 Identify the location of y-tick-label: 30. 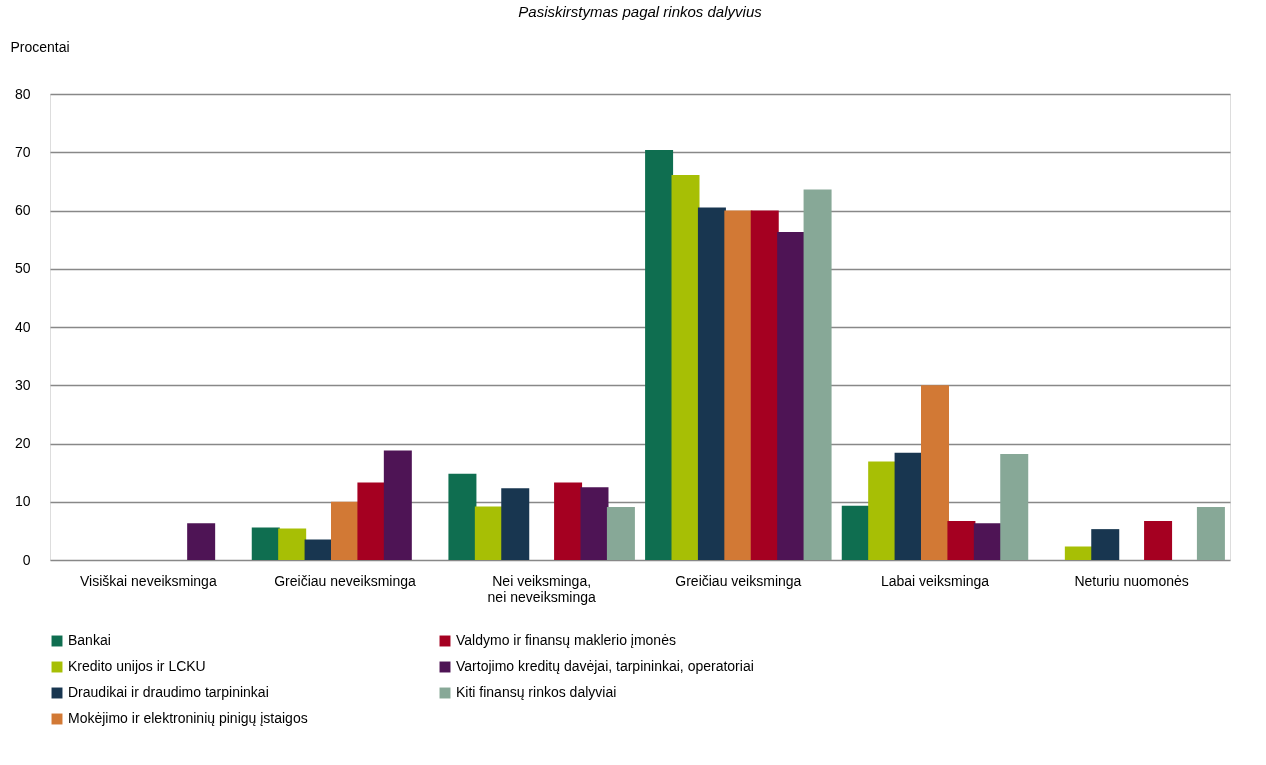
(22, 384).